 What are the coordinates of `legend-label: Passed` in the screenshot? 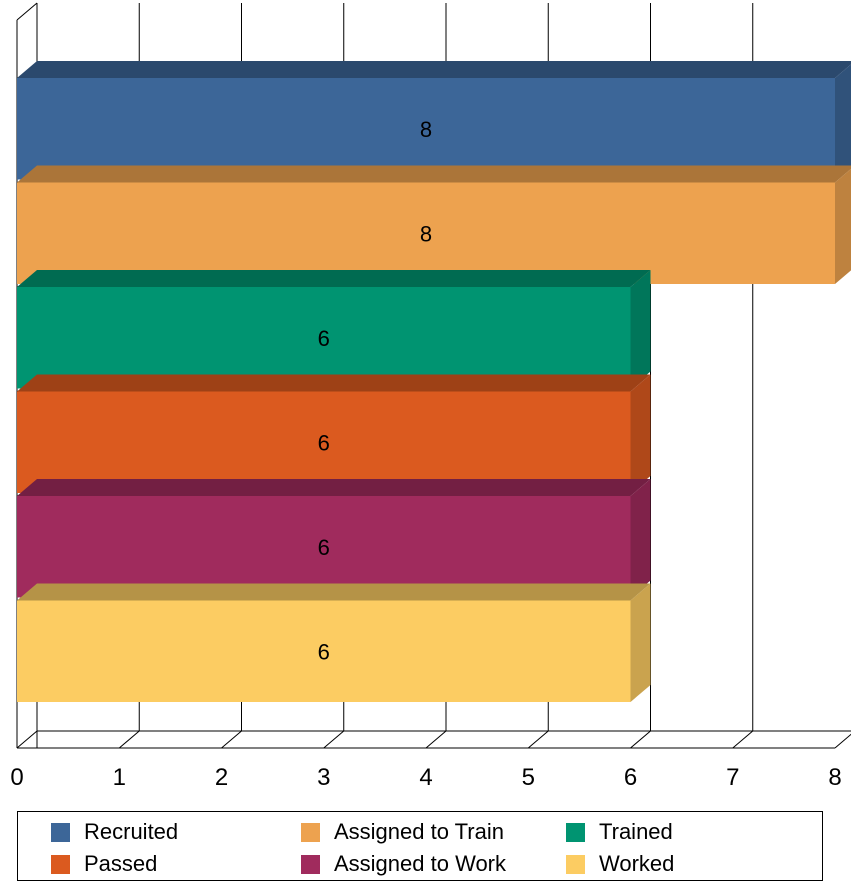 It's located at (121, 863).